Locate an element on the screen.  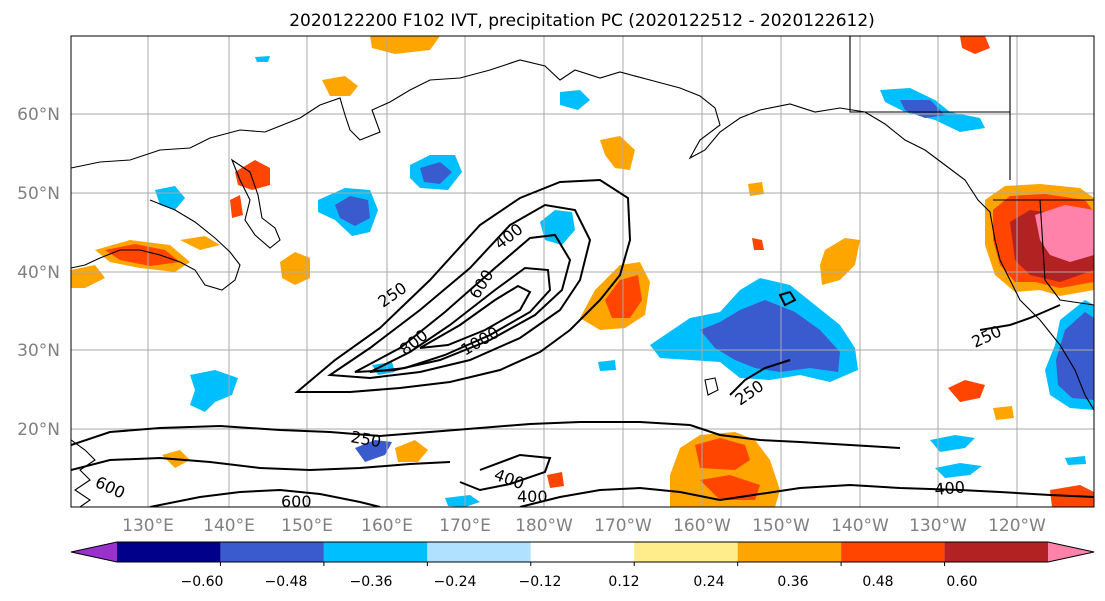
lon-label: 140°E is located at coordinates (229, 526).